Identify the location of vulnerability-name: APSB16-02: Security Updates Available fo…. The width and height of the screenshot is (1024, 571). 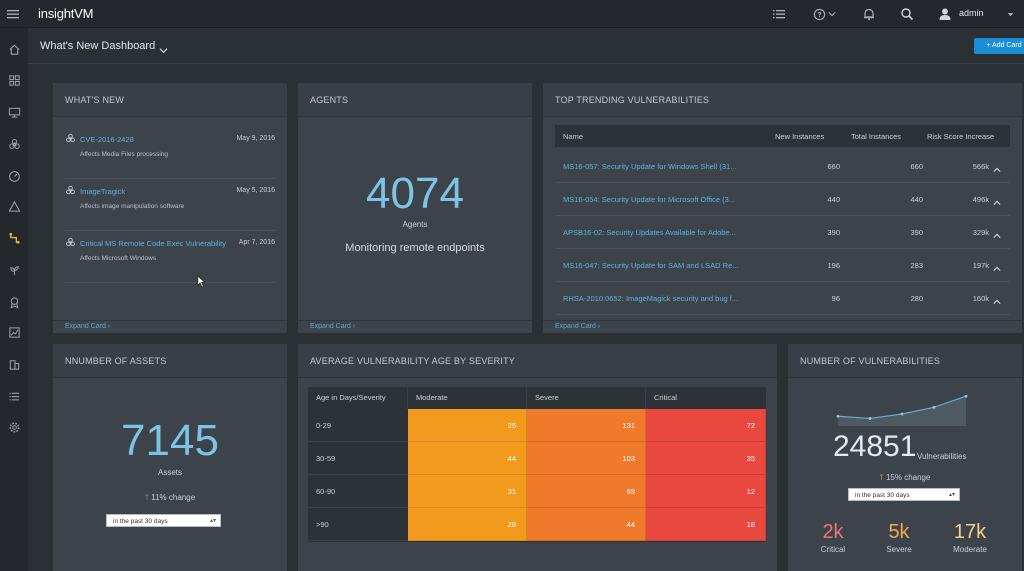
(649, 232).